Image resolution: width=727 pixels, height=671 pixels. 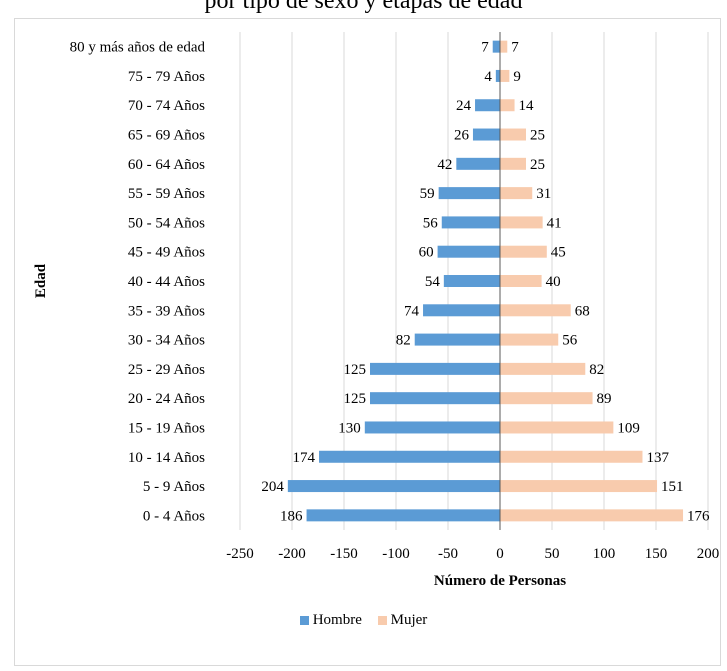 What do you see at coordinates (628, 428) in the screenshot?
I see `data-label-mujer: 109` at bounding box center [628, 428].